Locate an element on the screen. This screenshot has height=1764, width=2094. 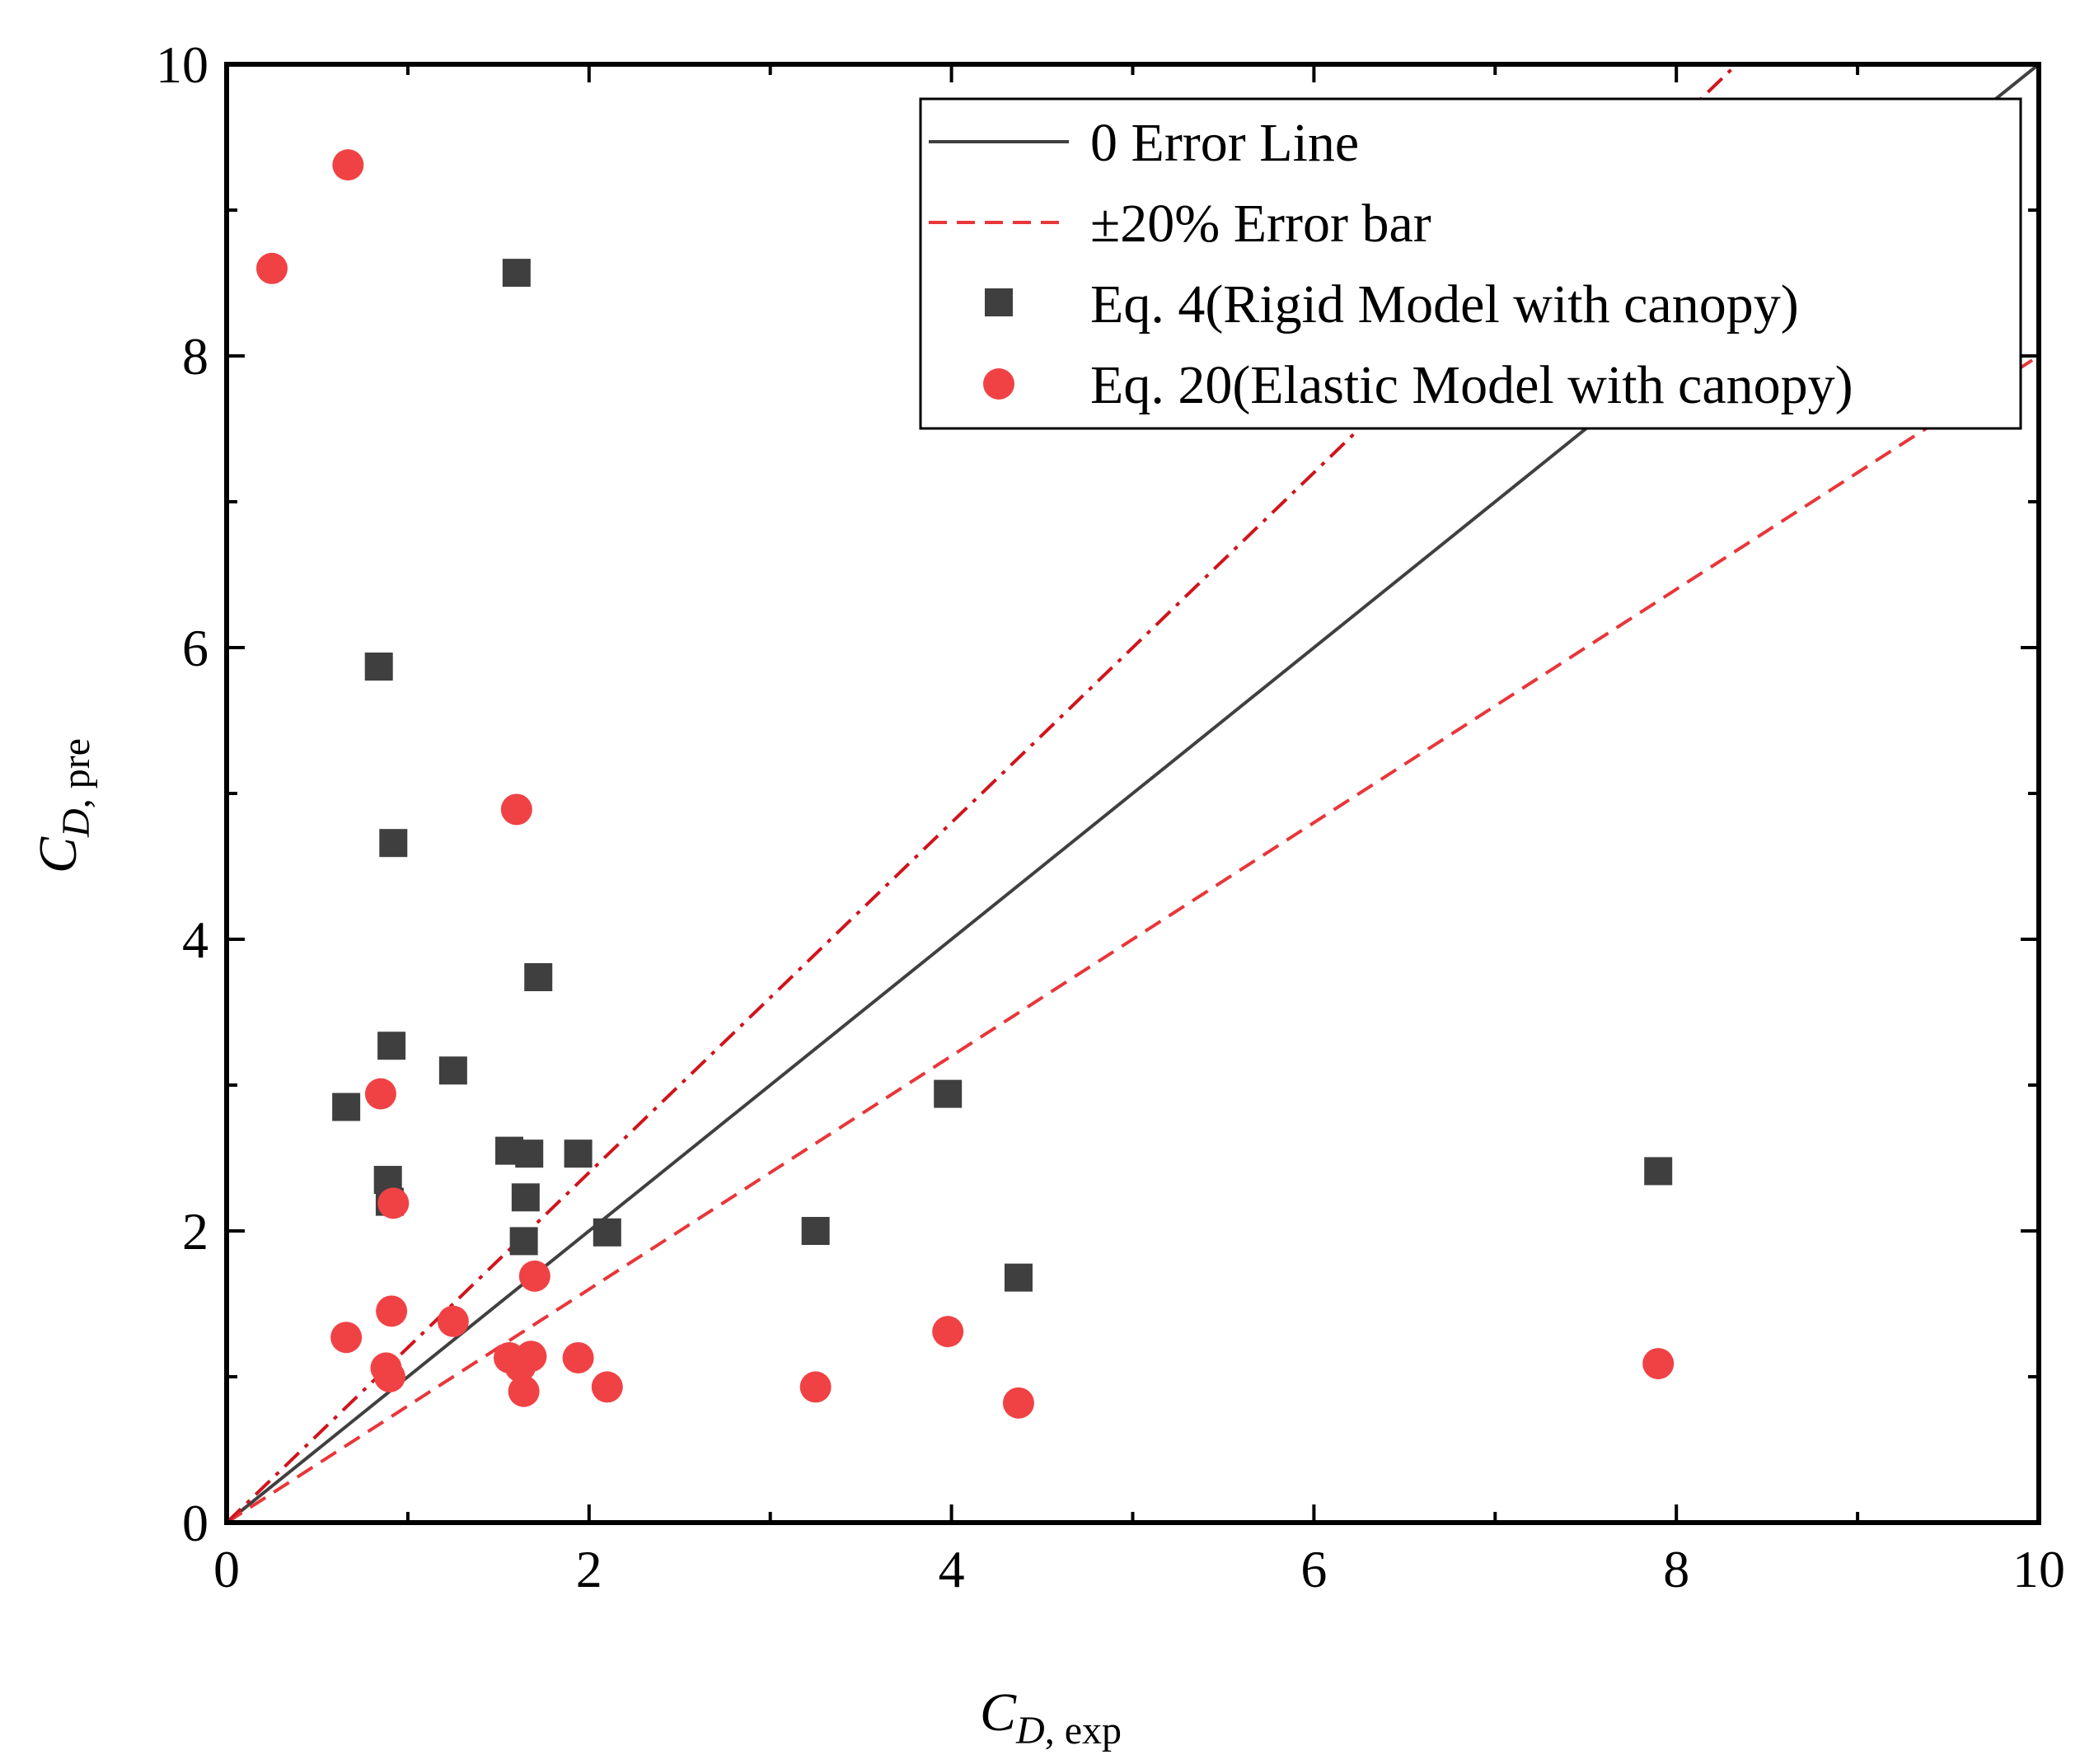
legend-zero-line-label: 0 Error Line is located at coordinates (1224, 143).